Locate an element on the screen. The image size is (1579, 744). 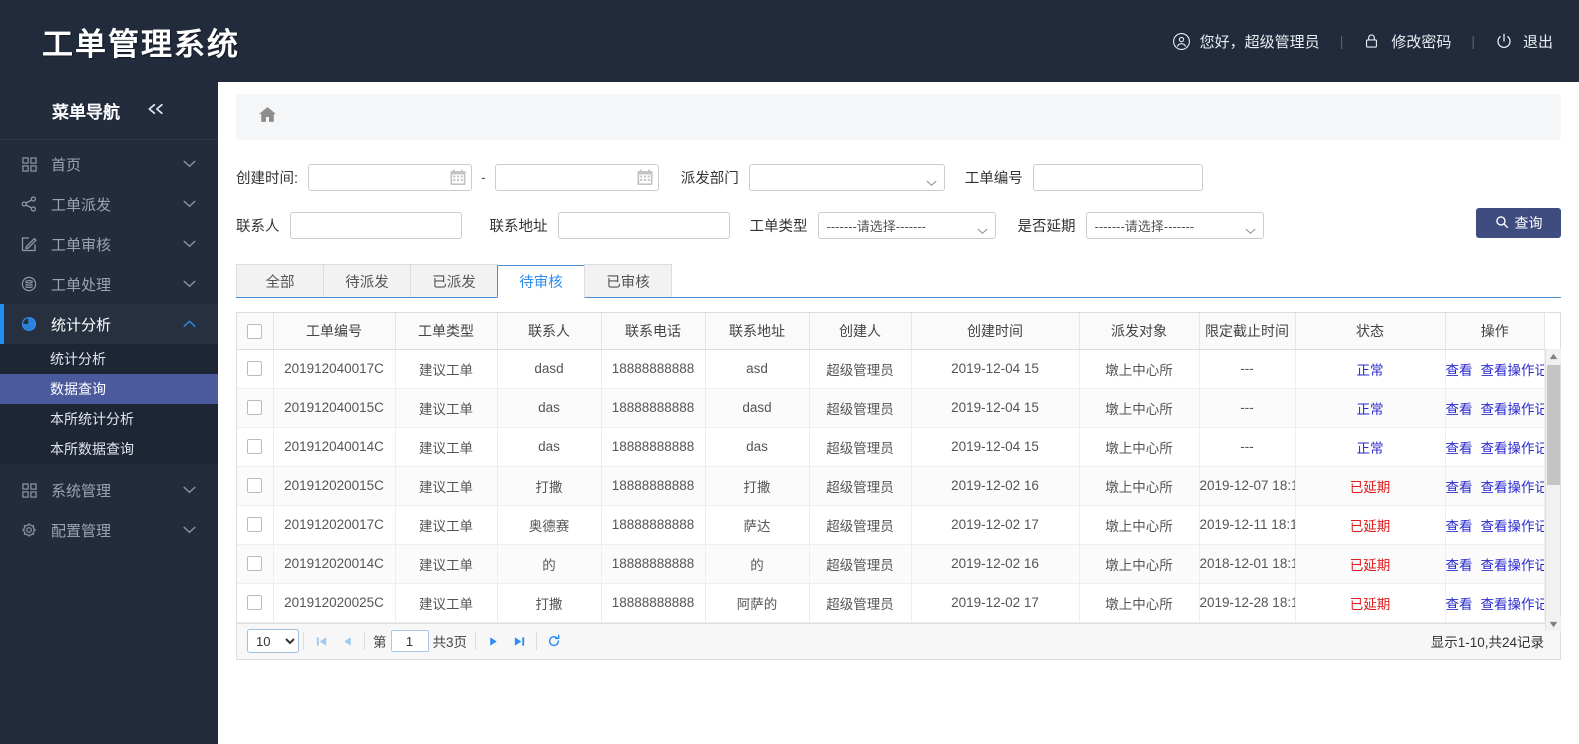
cell-contact: das is located at coordinates (549, 447).